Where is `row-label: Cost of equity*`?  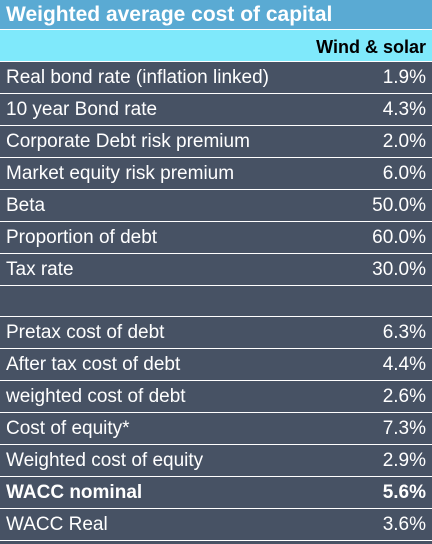
row-label: Cost of equity* is located at coordinates (68, 428).